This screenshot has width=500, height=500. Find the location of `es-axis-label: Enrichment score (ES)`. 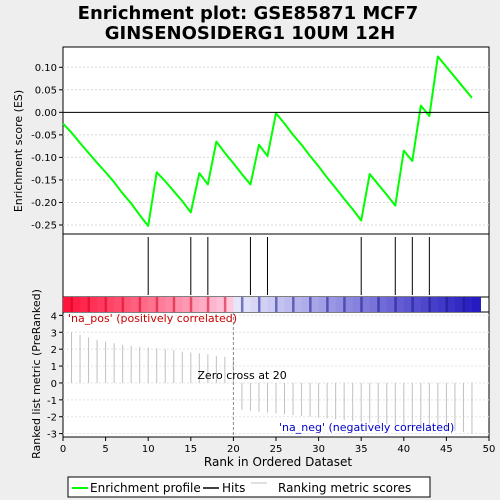

es-axis-label: Enrichment score (ES) is located at coordinates (18, 151).